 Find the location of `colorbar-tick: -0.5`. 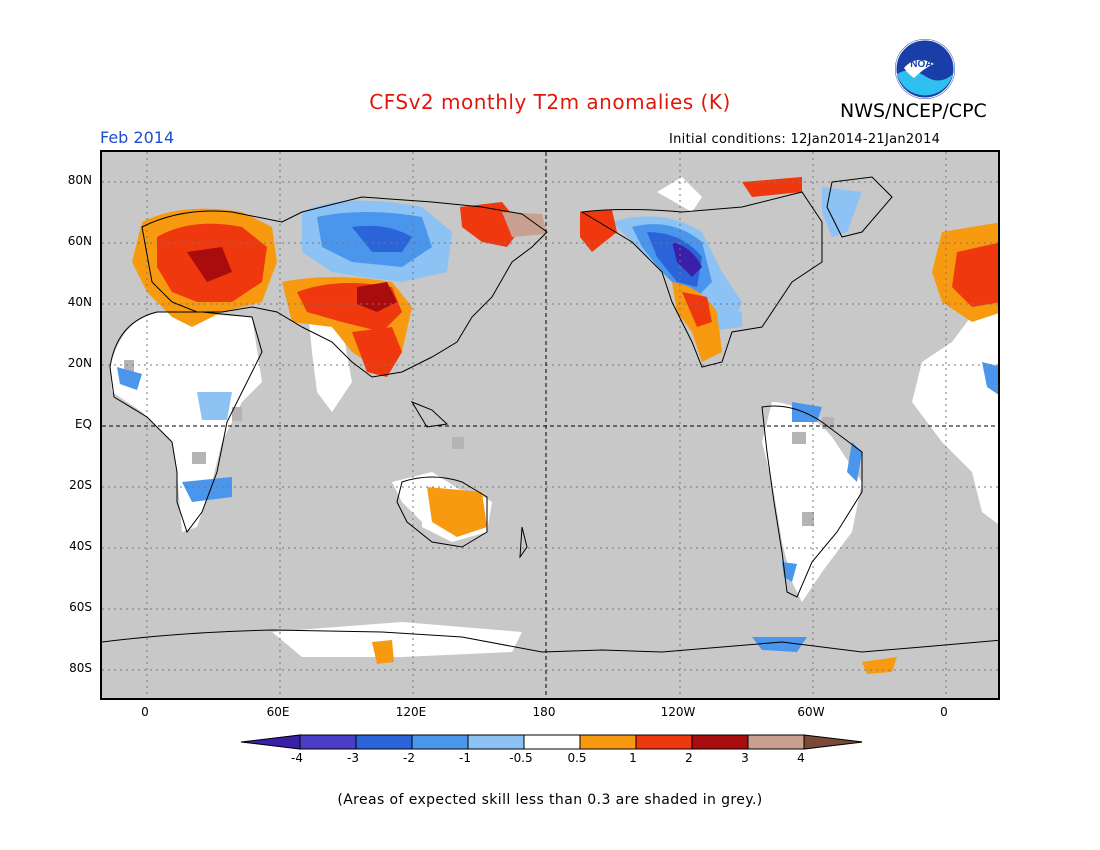

colorbar-tick: -0.5 is located at coordinates (521, 758).